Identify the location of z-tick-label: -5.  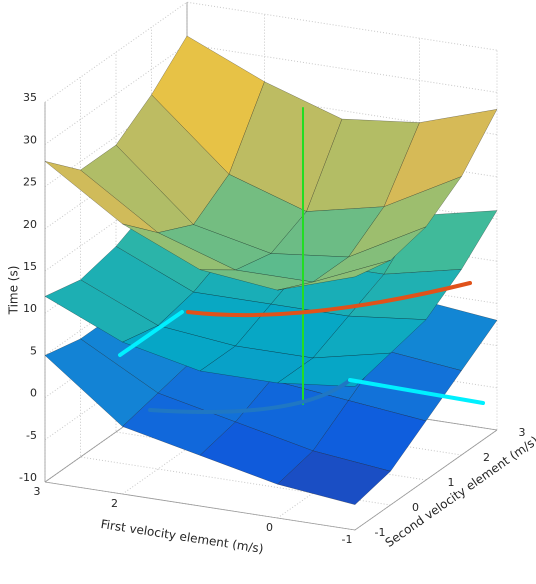
(31, 435).